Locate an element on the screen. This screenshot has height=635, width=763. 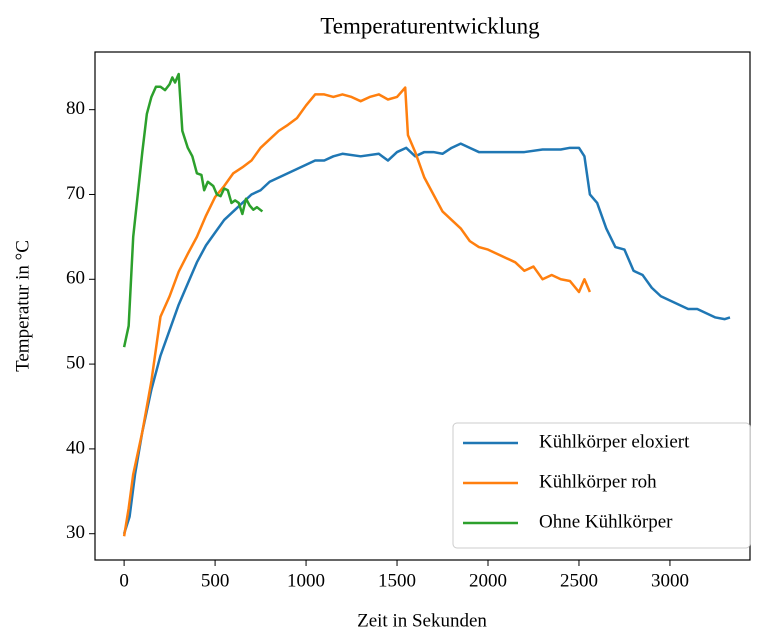
x-tick-label: 2500 is located at coordinates (579, 580).